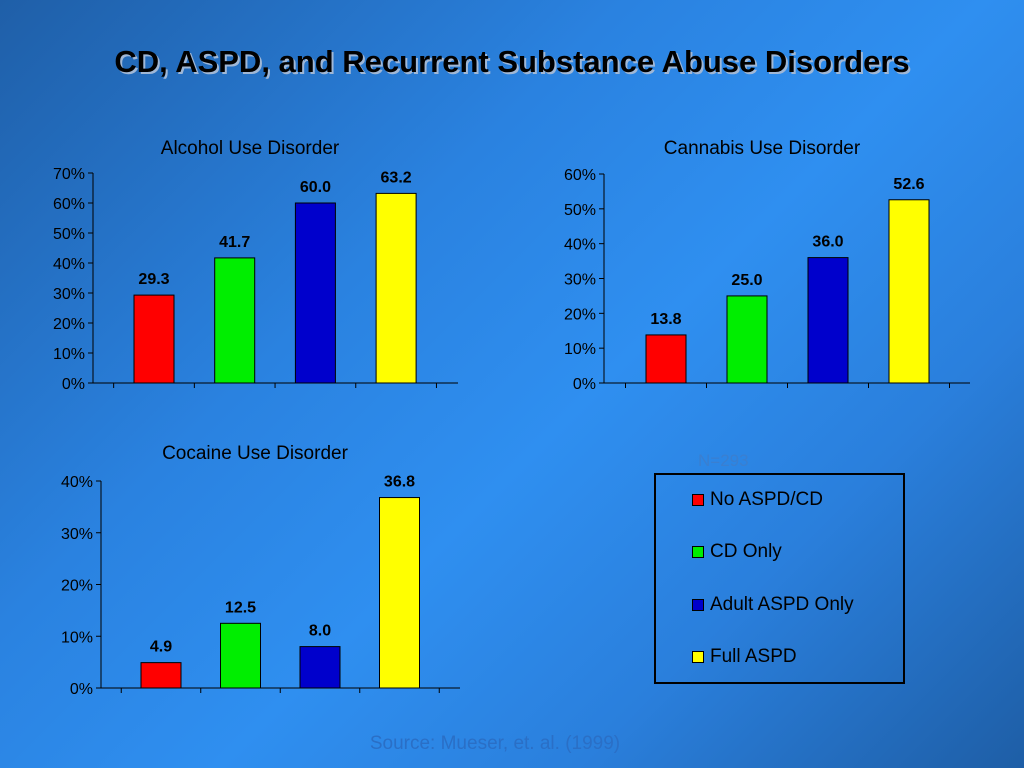 The image size is (1024, 768). I want to click on legend-label: No ASPD/CD, so click(766, 499).